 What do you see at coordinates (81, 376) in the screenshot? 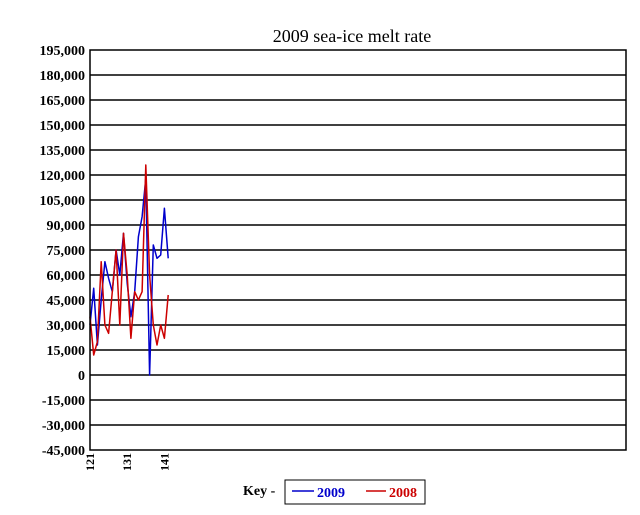
I see `y-tick-label: 0` at bounding box center [81, 376].